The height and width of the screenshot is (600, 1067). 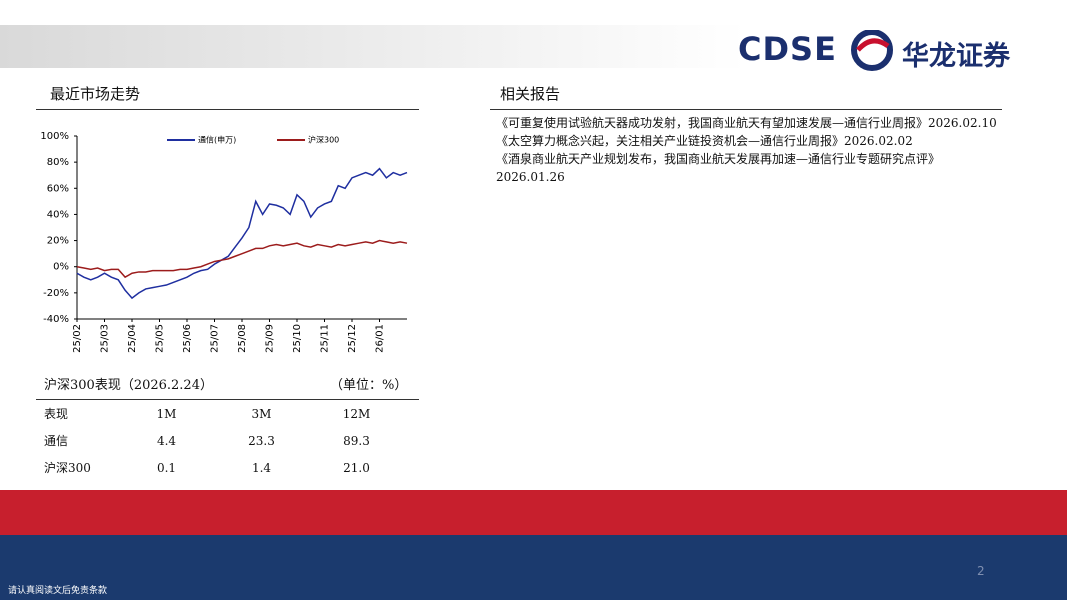 I want to click on table-cell: 0.1, so click(x=166, y=467).